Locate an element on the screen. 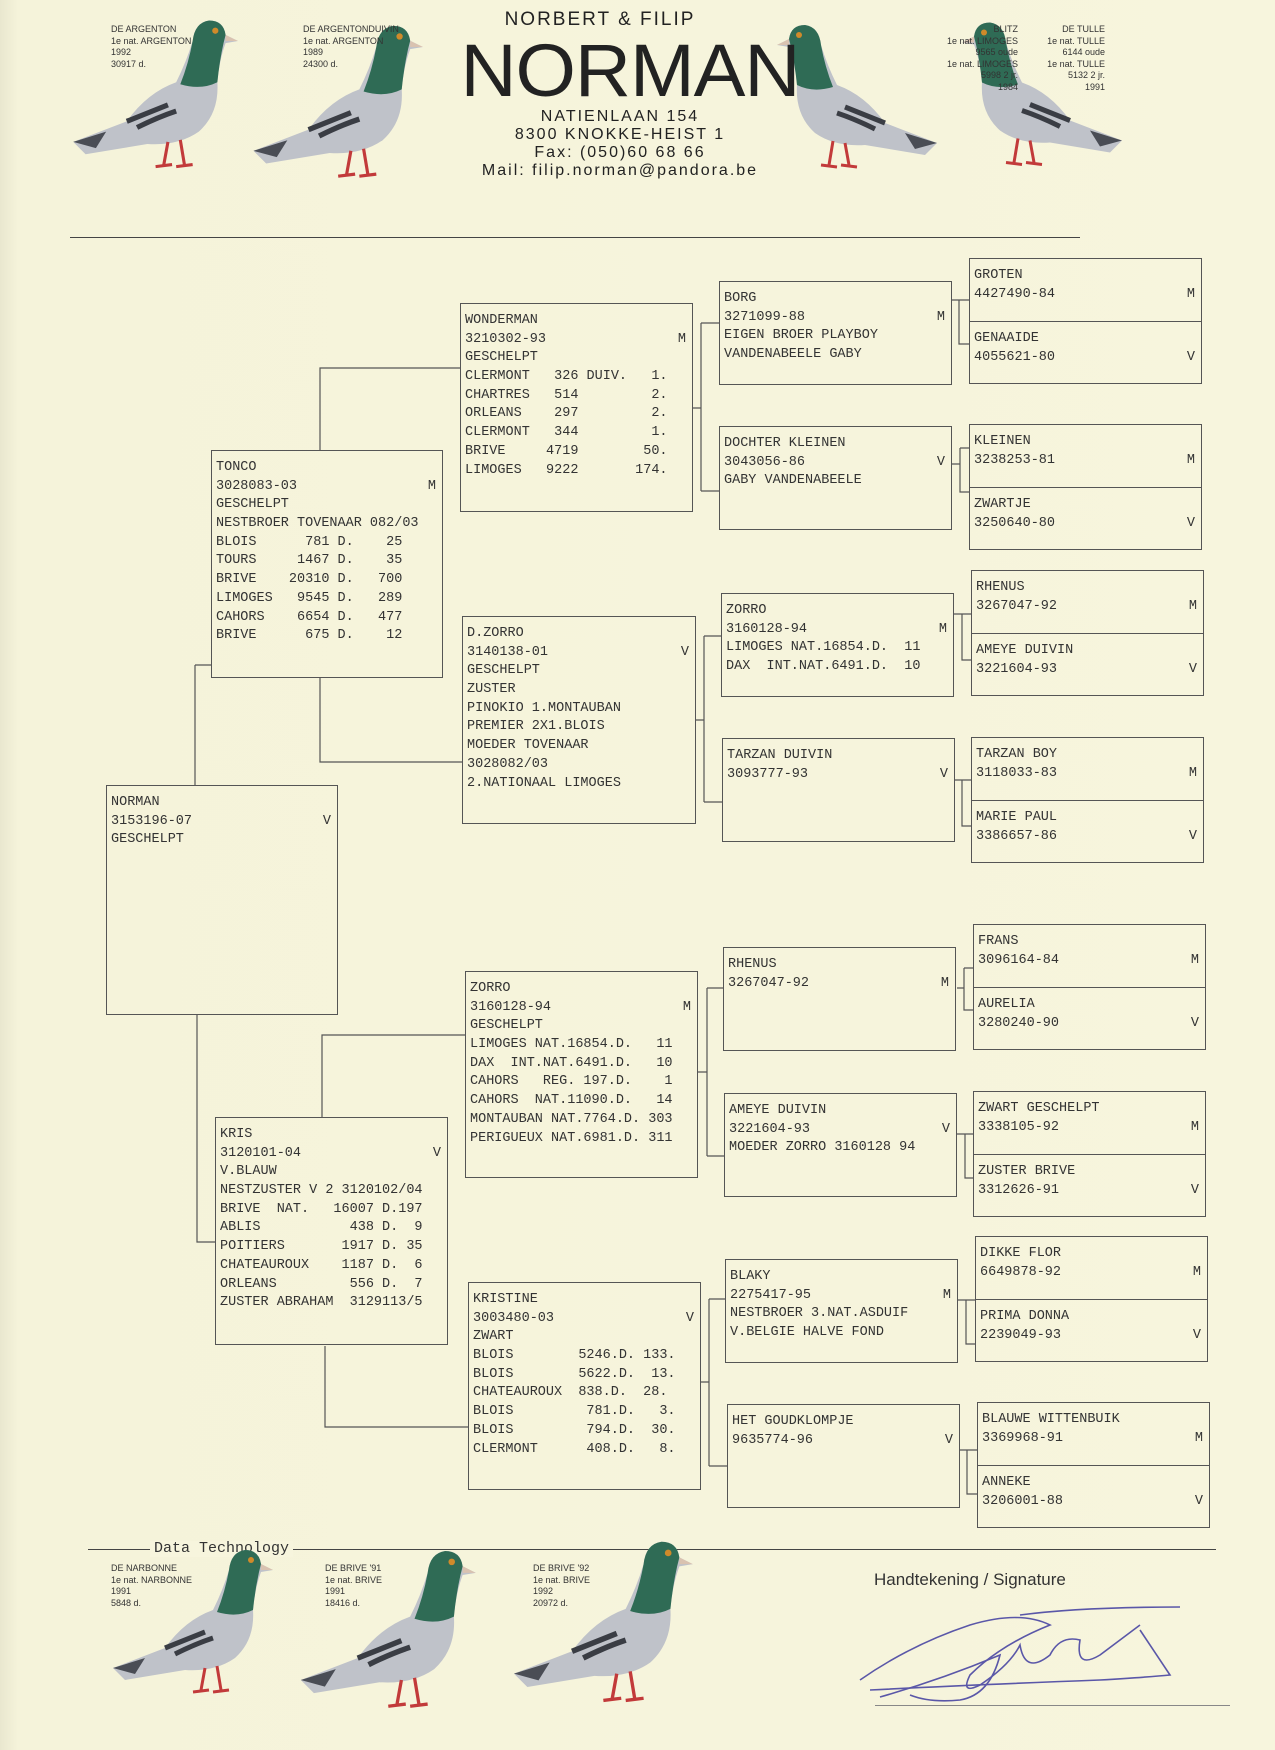 The height and width of the screenshot is (1750, 1275). gen4-sire: KLEINEN 3238253-81 M is located at coordinates (1085, 456).